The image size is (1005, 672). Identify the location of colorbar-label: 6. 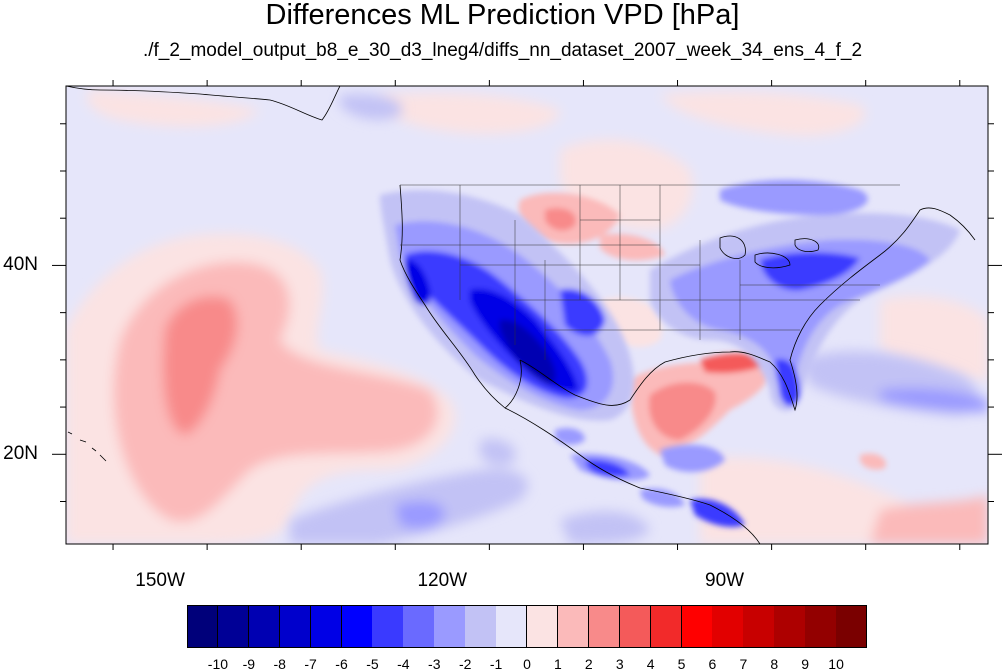
(712, 664).